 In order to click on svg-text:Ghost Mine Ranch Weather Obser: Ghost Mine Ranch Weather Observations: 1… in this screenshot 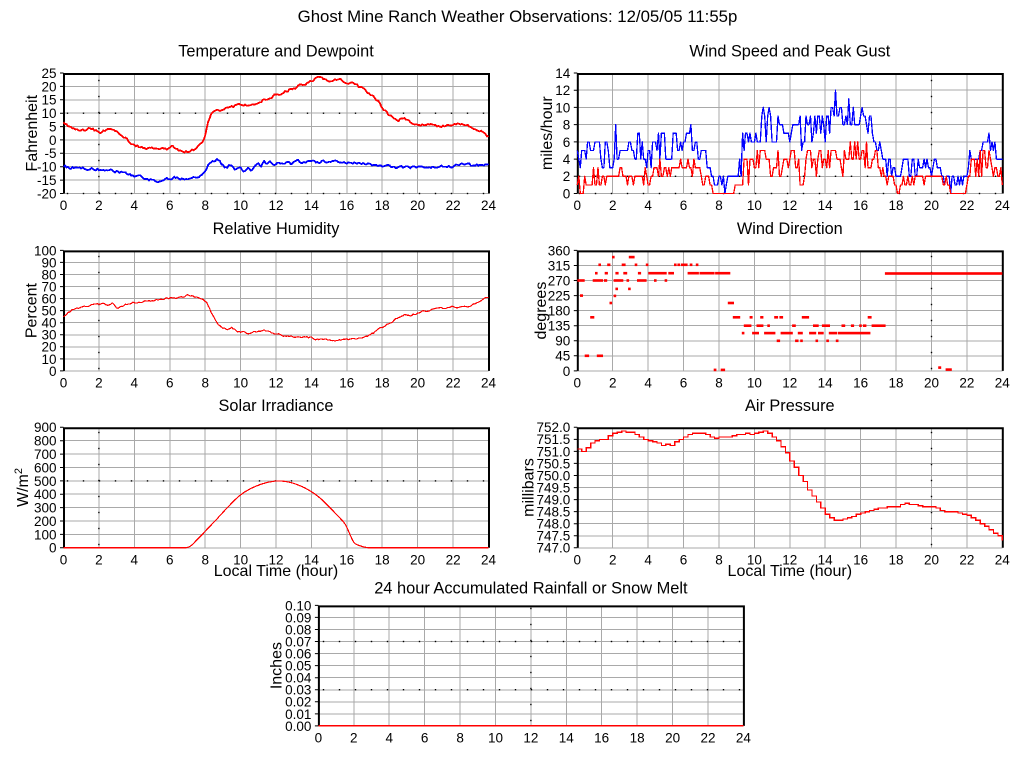, I will do `click(518, 16)`.